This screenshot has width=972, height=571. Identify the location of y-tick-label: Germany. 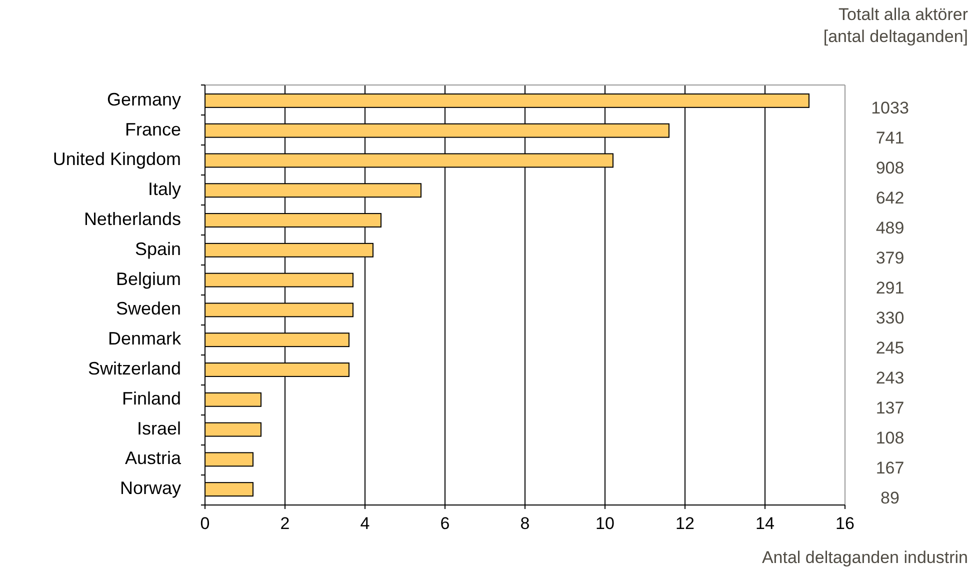
(143, 99).